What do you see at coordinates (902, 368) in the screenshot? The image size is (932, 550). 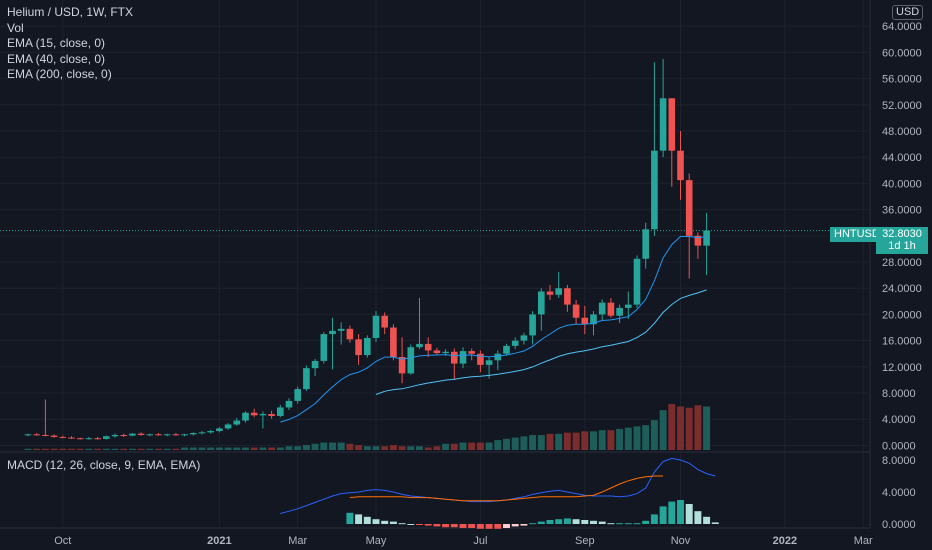 I see `price-tick-label: 12.0000` at bounding box center [902, 368].